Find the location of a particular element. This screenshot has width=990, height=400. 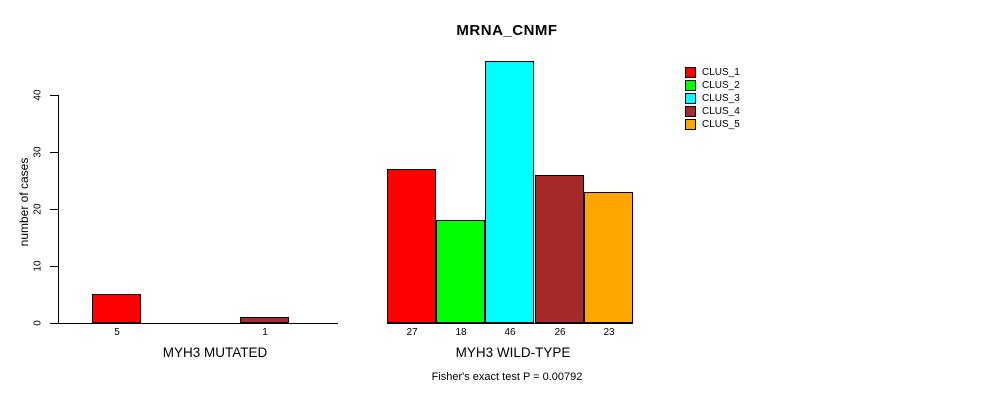

y-tick-label: 30 is located at coordinates (38, 152).